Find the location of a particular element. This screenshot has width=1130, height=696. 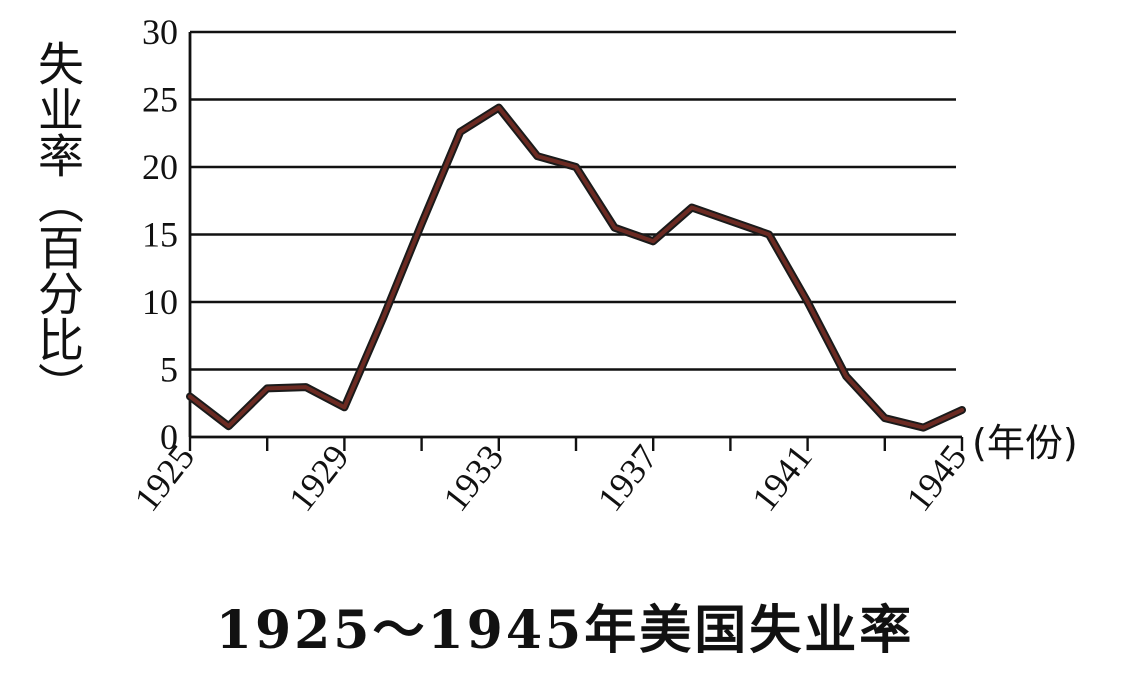

y-tick-labels: 0 5 10 15 20 25 30 is located at coordinates (160, 234).